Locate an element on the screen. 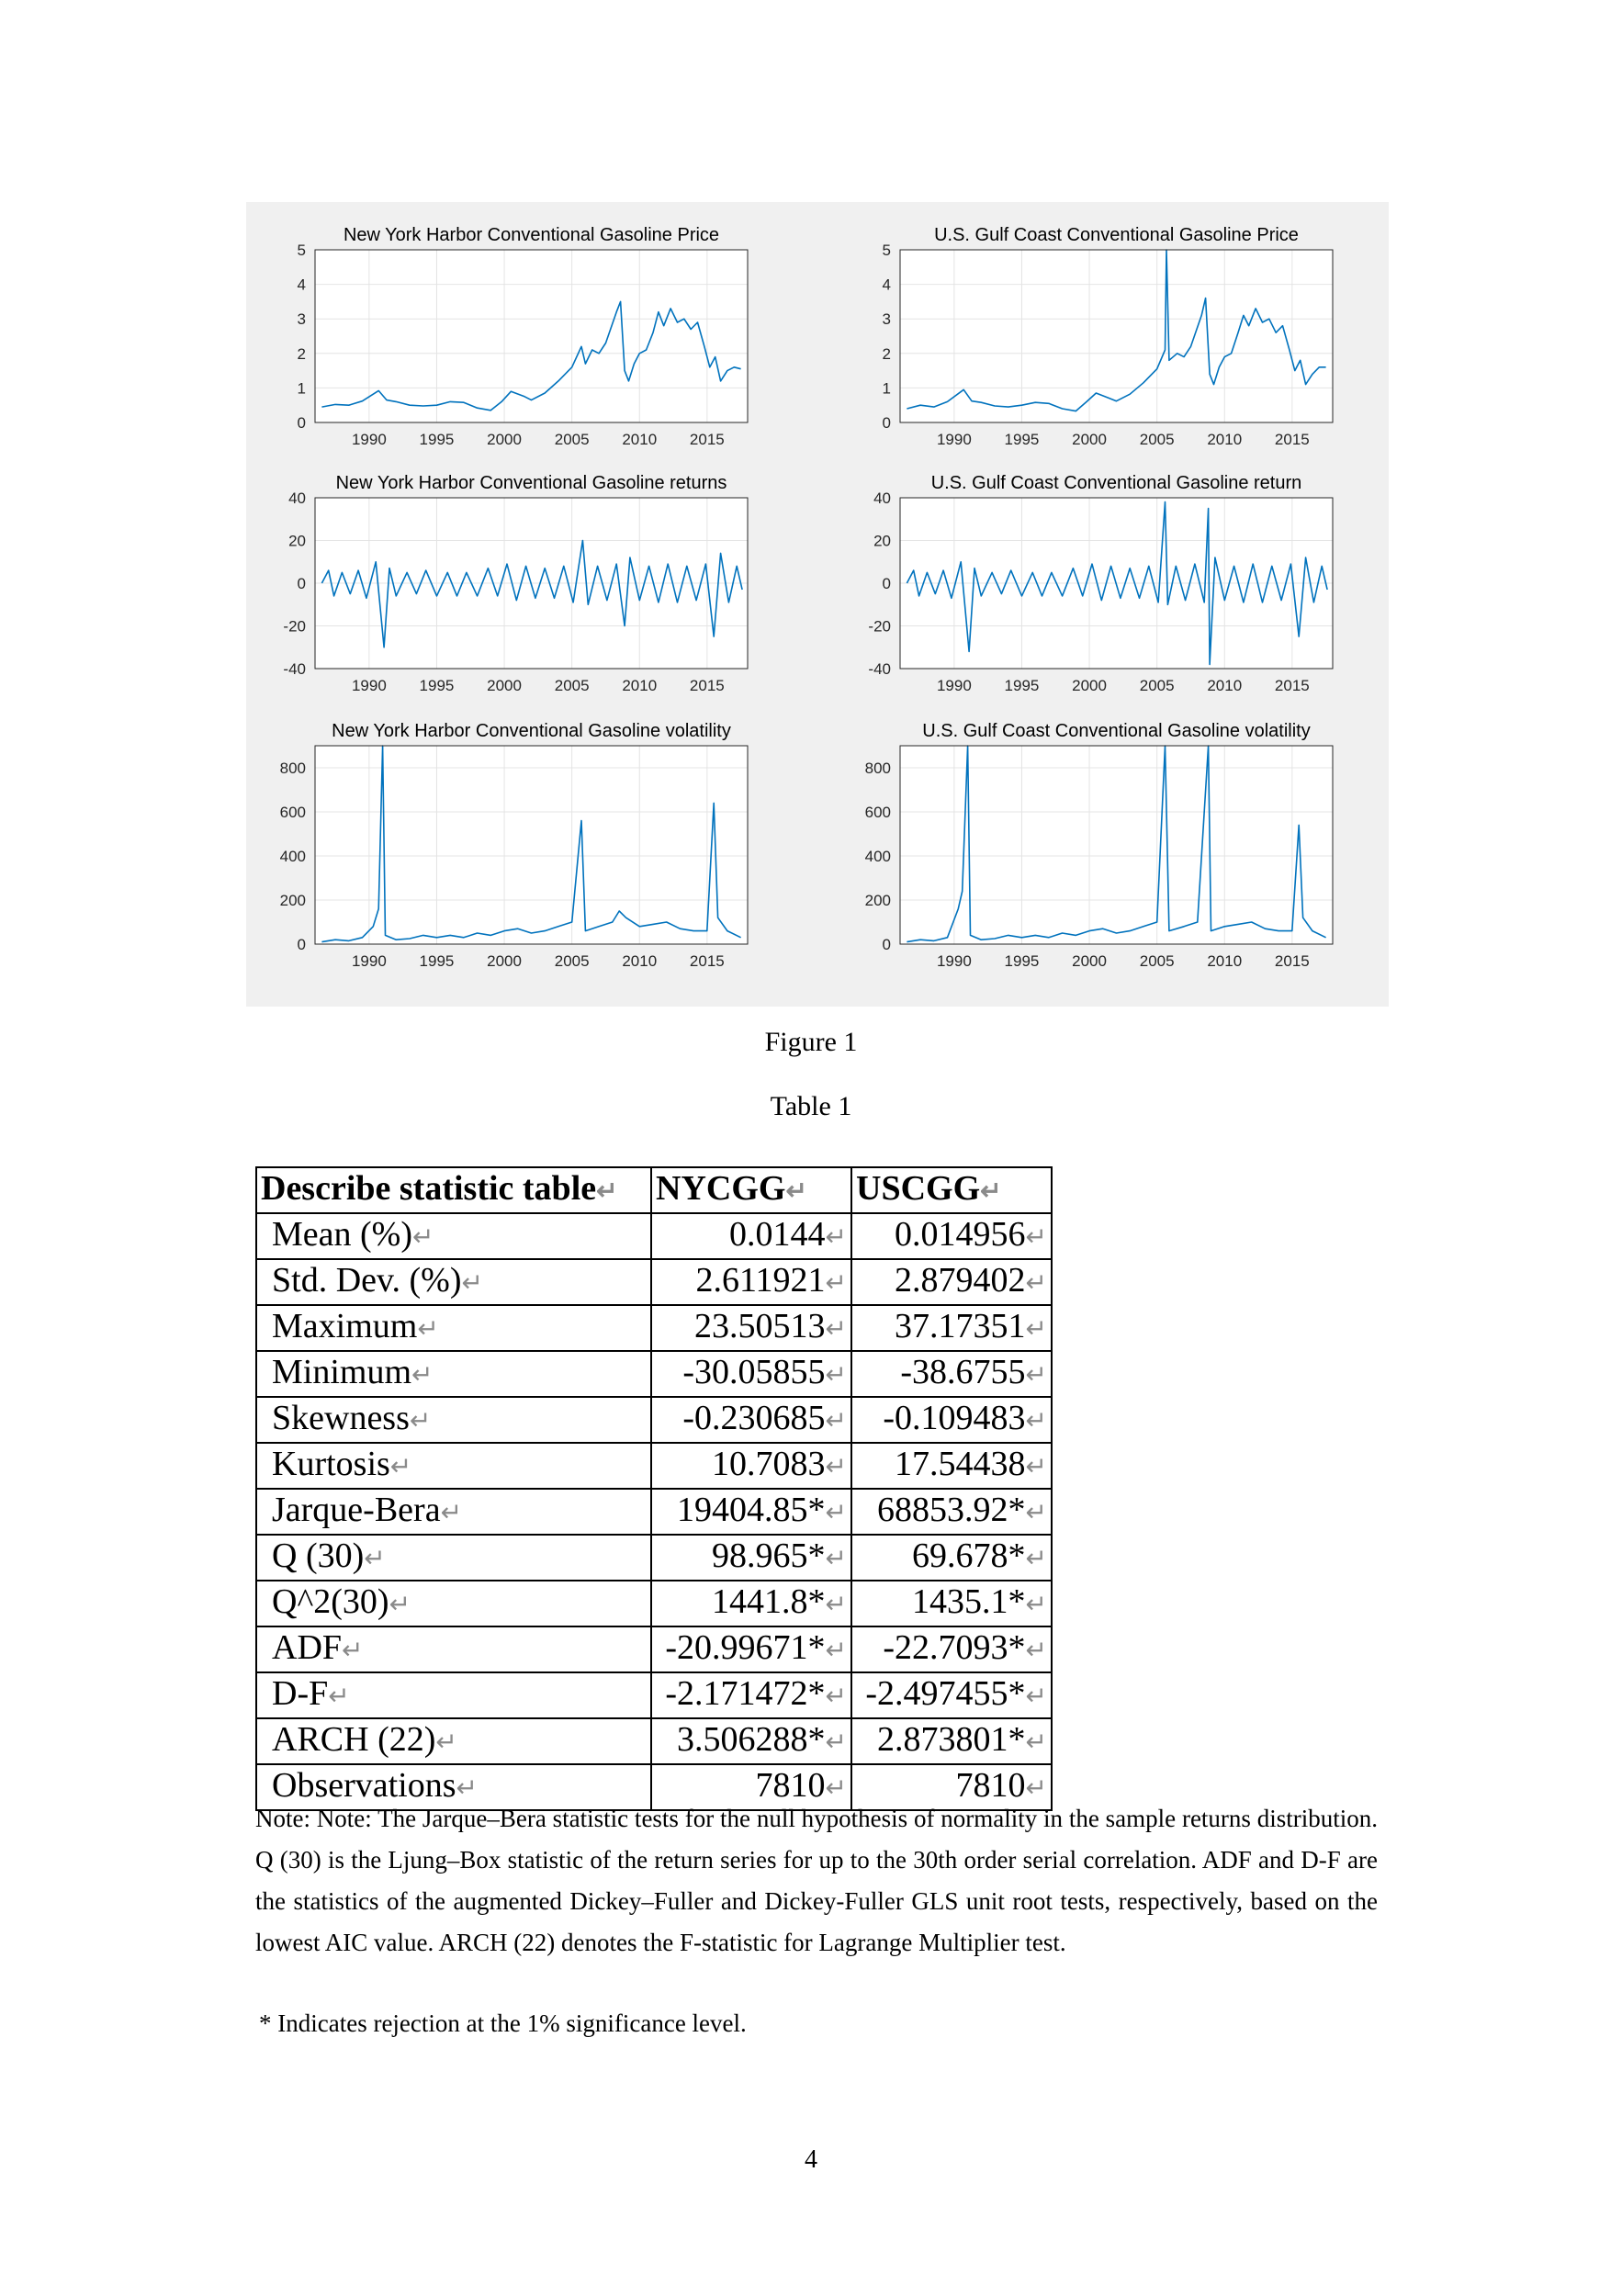 The height and width of the screenshot is (2296, 1622). value-cell: 19404.85*↵ is located at coordinates (751, 1512).